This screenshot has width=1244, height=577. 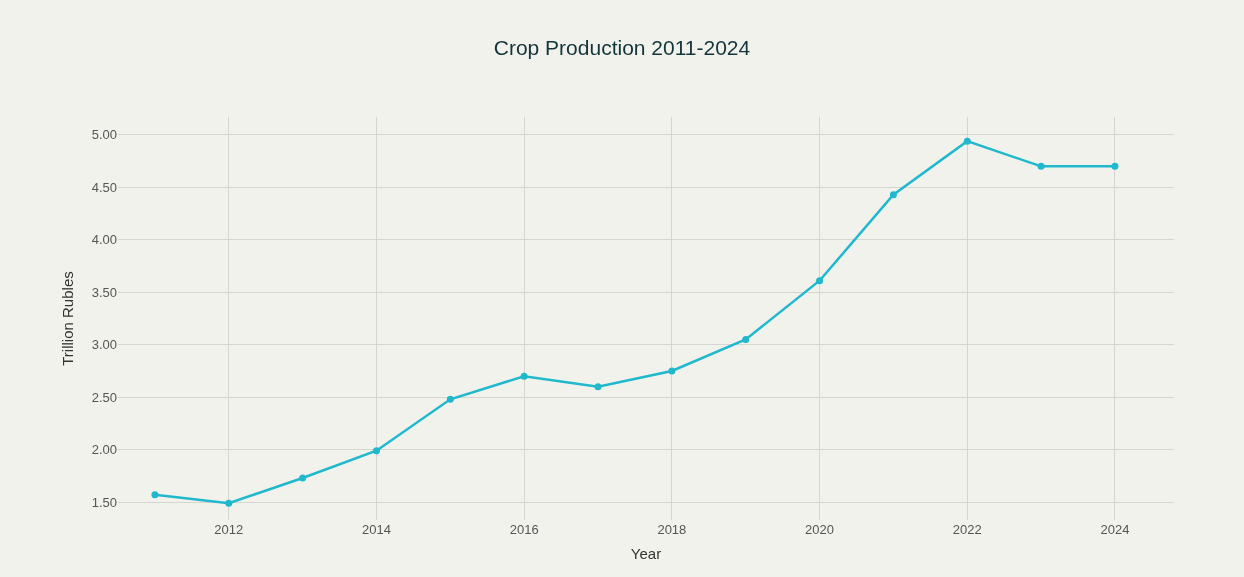 I want to click on y-tick-label: 3.00, so click(x=104, y=345).